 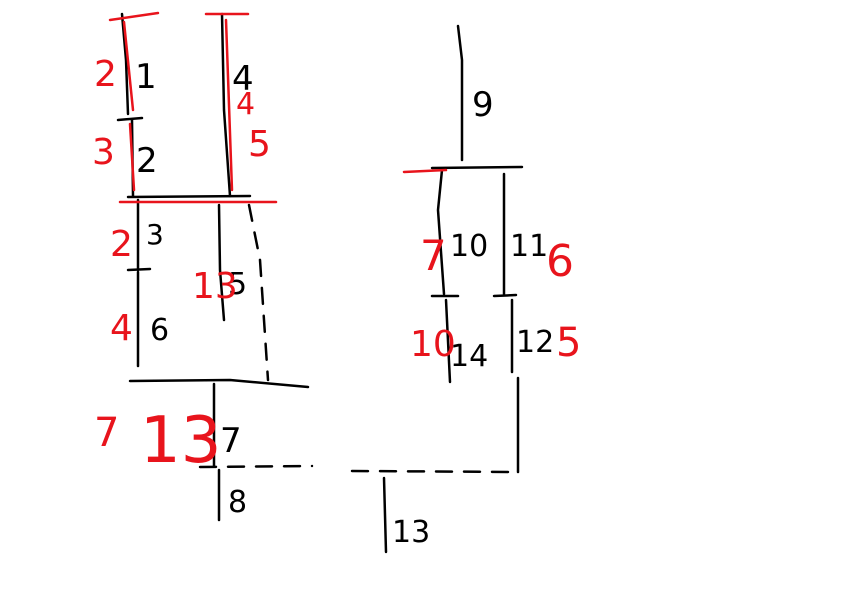 I want to click on label-black-3: 3, so click(x=155, y=234).